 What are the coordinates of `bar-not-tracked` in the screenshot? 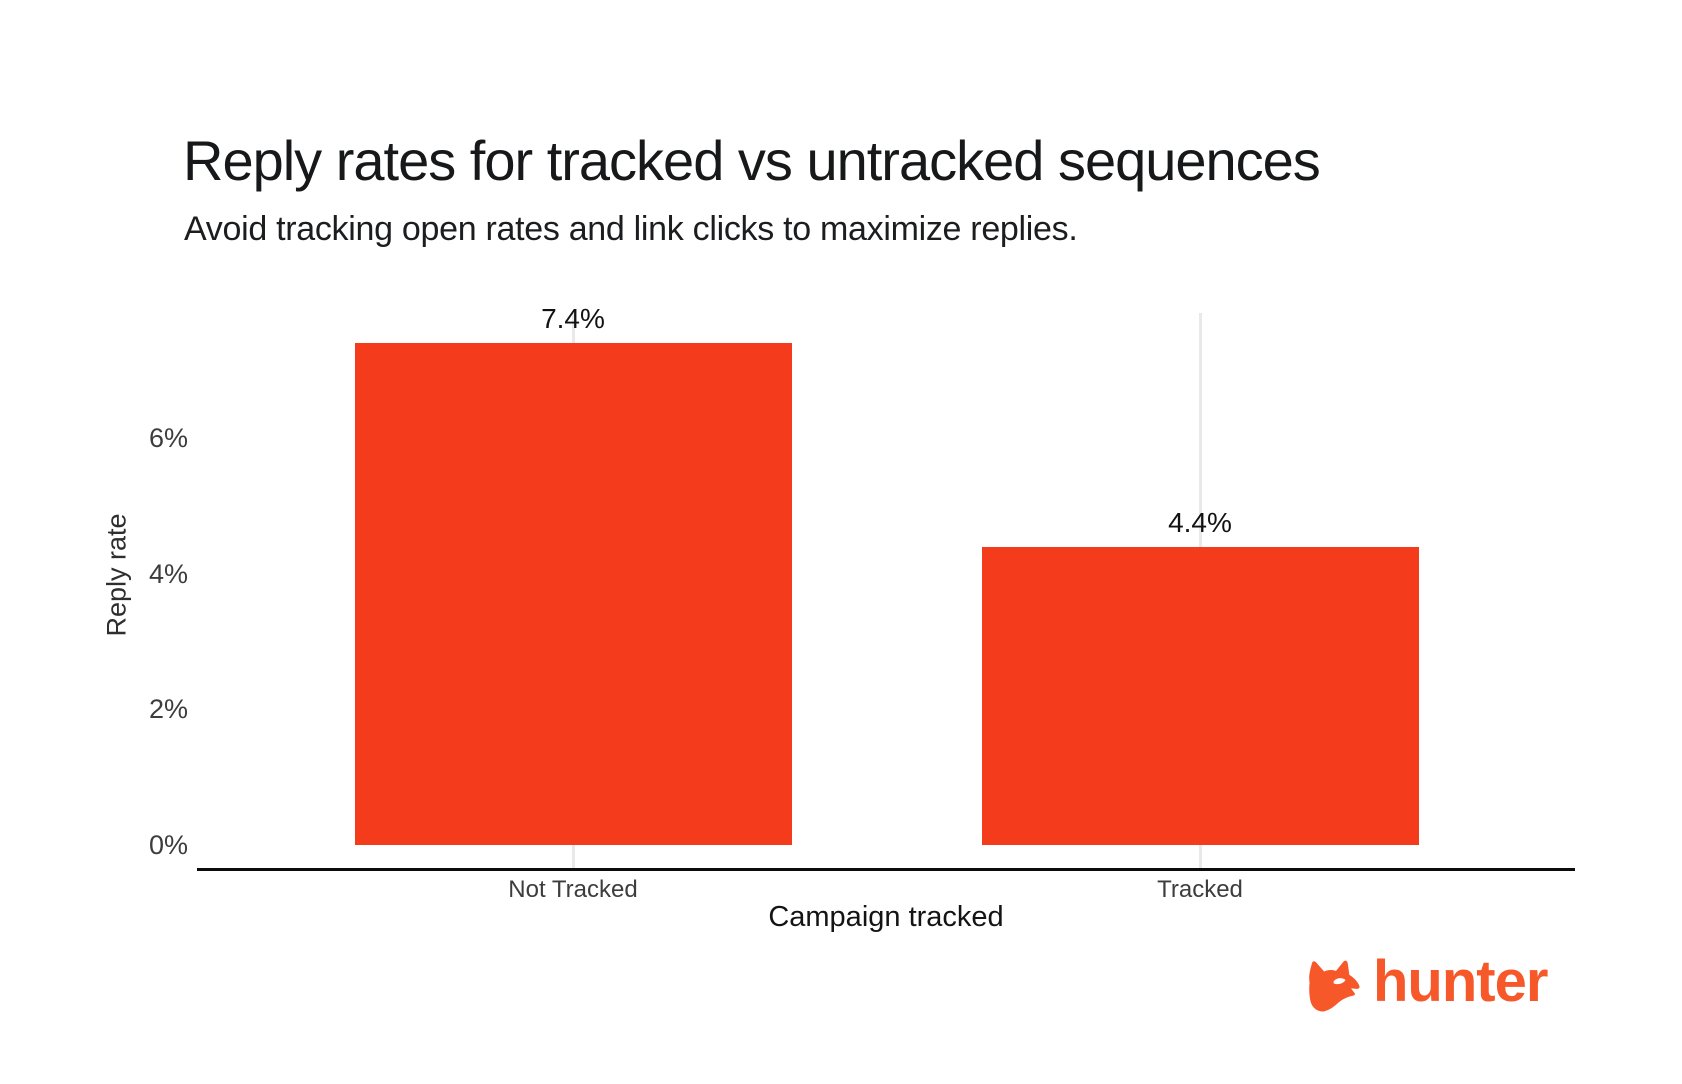 It's located at (573, 594).